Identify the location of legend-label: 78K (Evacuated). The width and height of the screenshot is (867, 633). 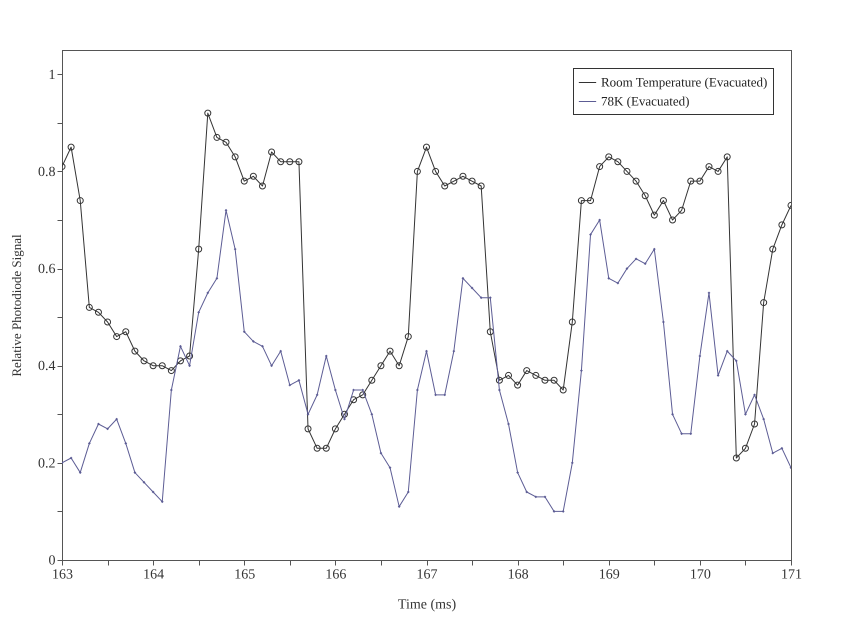
(645, 101).